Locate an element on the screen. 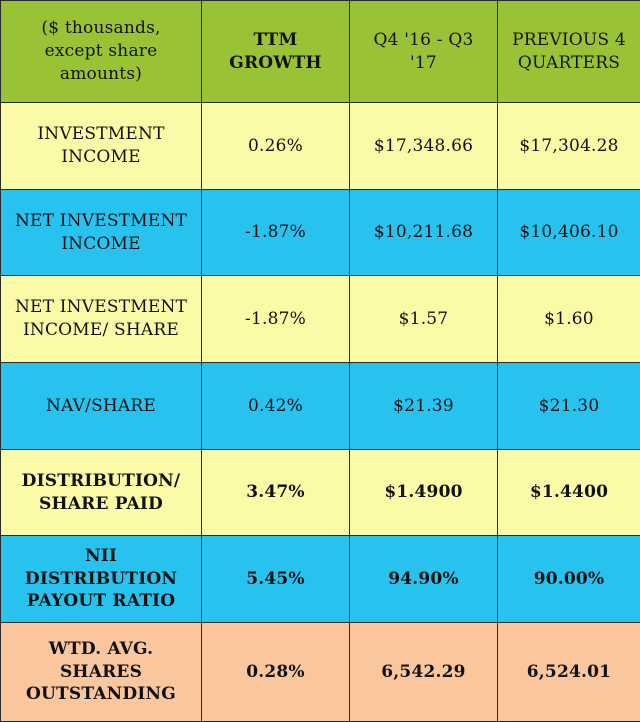 The image size is (640, 722). table-cell: $10,406.10 is located at coordinates (569, 233).